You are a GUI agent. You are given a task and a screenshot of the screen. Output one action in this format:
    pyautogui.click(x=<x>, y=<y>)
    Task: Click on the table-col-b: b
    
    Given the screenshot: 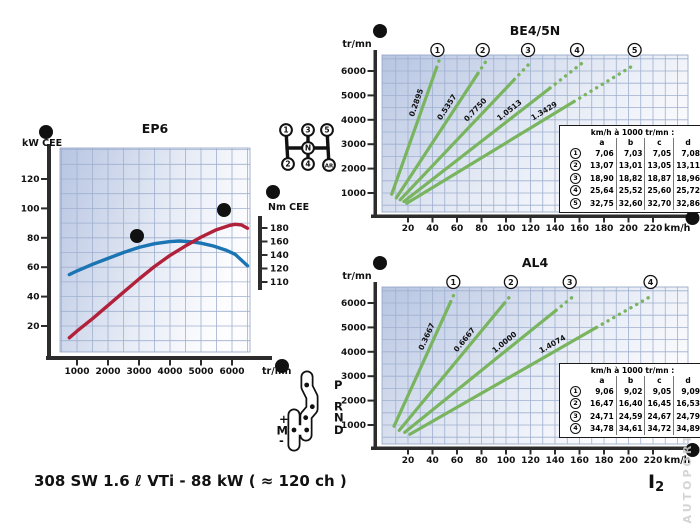 What is the action you would take?
    pyautogui.click(x=630, y=142)
    